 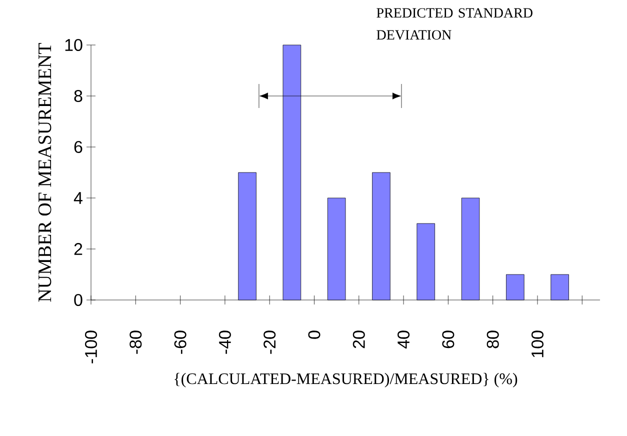 I want to click on x-tick-label: 40, so click(x=404, y=339).